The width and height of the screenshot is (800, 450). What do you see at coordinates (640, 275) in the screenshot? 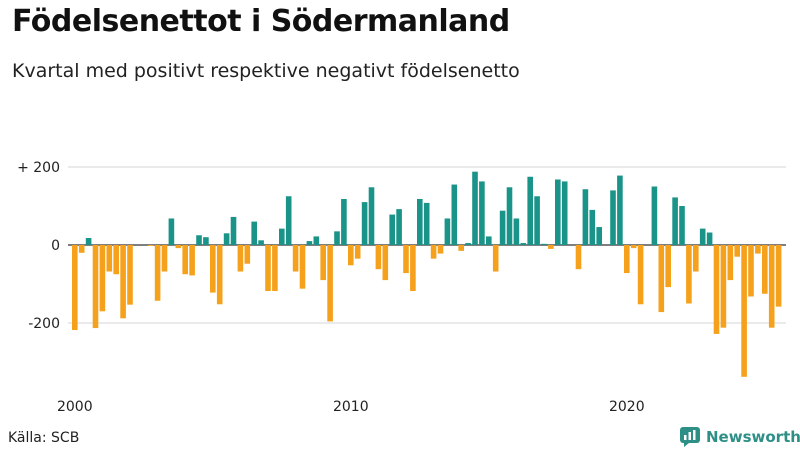
I see `bar-negative: 2020 K3: -152` at bounding box center [640, 275].